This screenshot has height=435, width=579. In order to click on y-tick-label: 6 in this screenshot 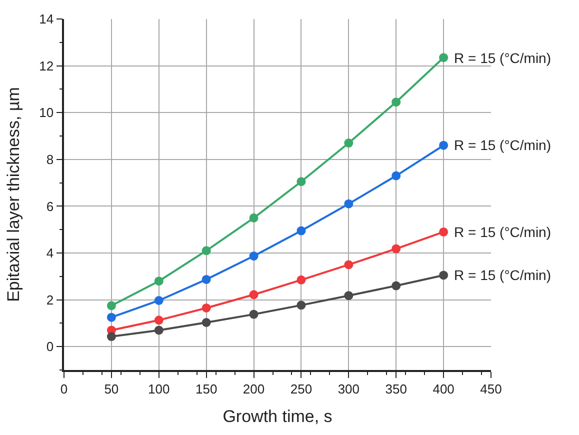, I will do `click(50, 206)`.